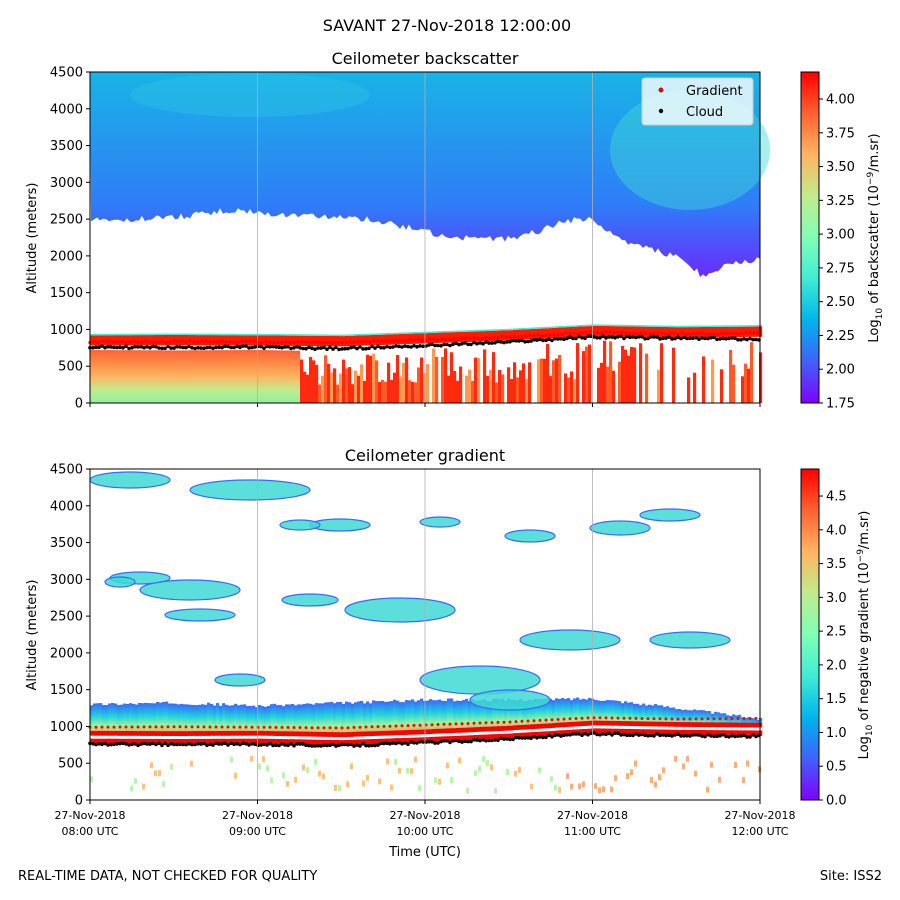 Image resolution: width=900 pixels, height=900 pixels. Describe the element at coordinates (840, 336) in the screenshot. I see `colorbar-tick-label: 2.25` at that location.